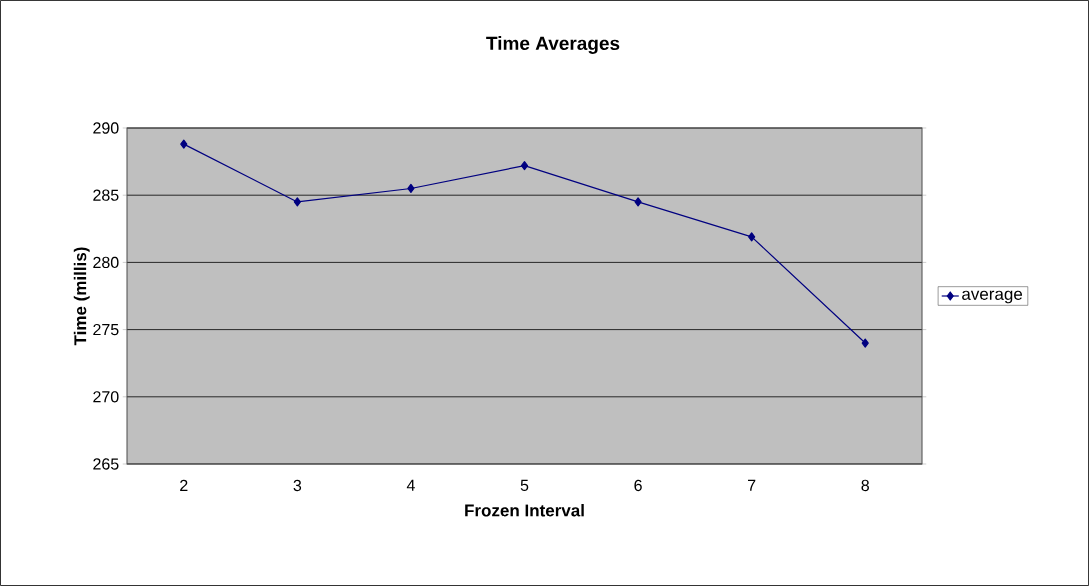 This screenshot has width=1089, height=586. Describe the element at coordinates (410, 485) in the screenshot. I see `x-tick-label: 4` at that location.